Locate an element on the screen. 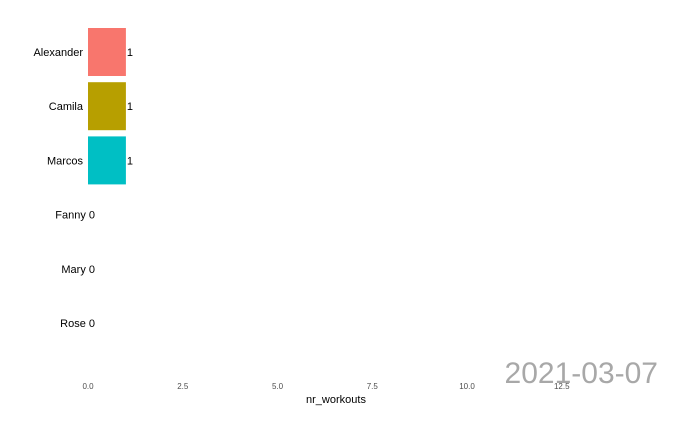 The image size is (700, 432). x-axis-ticks: 0.0 2.5 5.0 7.5 10.0 12.5 is located at coordinates (326, 386).